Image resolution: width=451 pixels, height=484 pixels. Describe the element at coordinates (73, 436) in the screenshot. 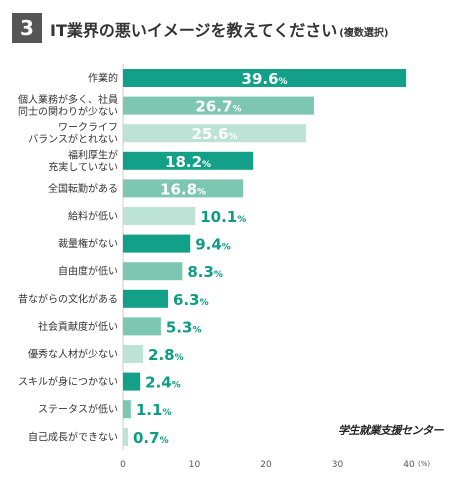

I see `category-label: 自己成長ができない` at that location.